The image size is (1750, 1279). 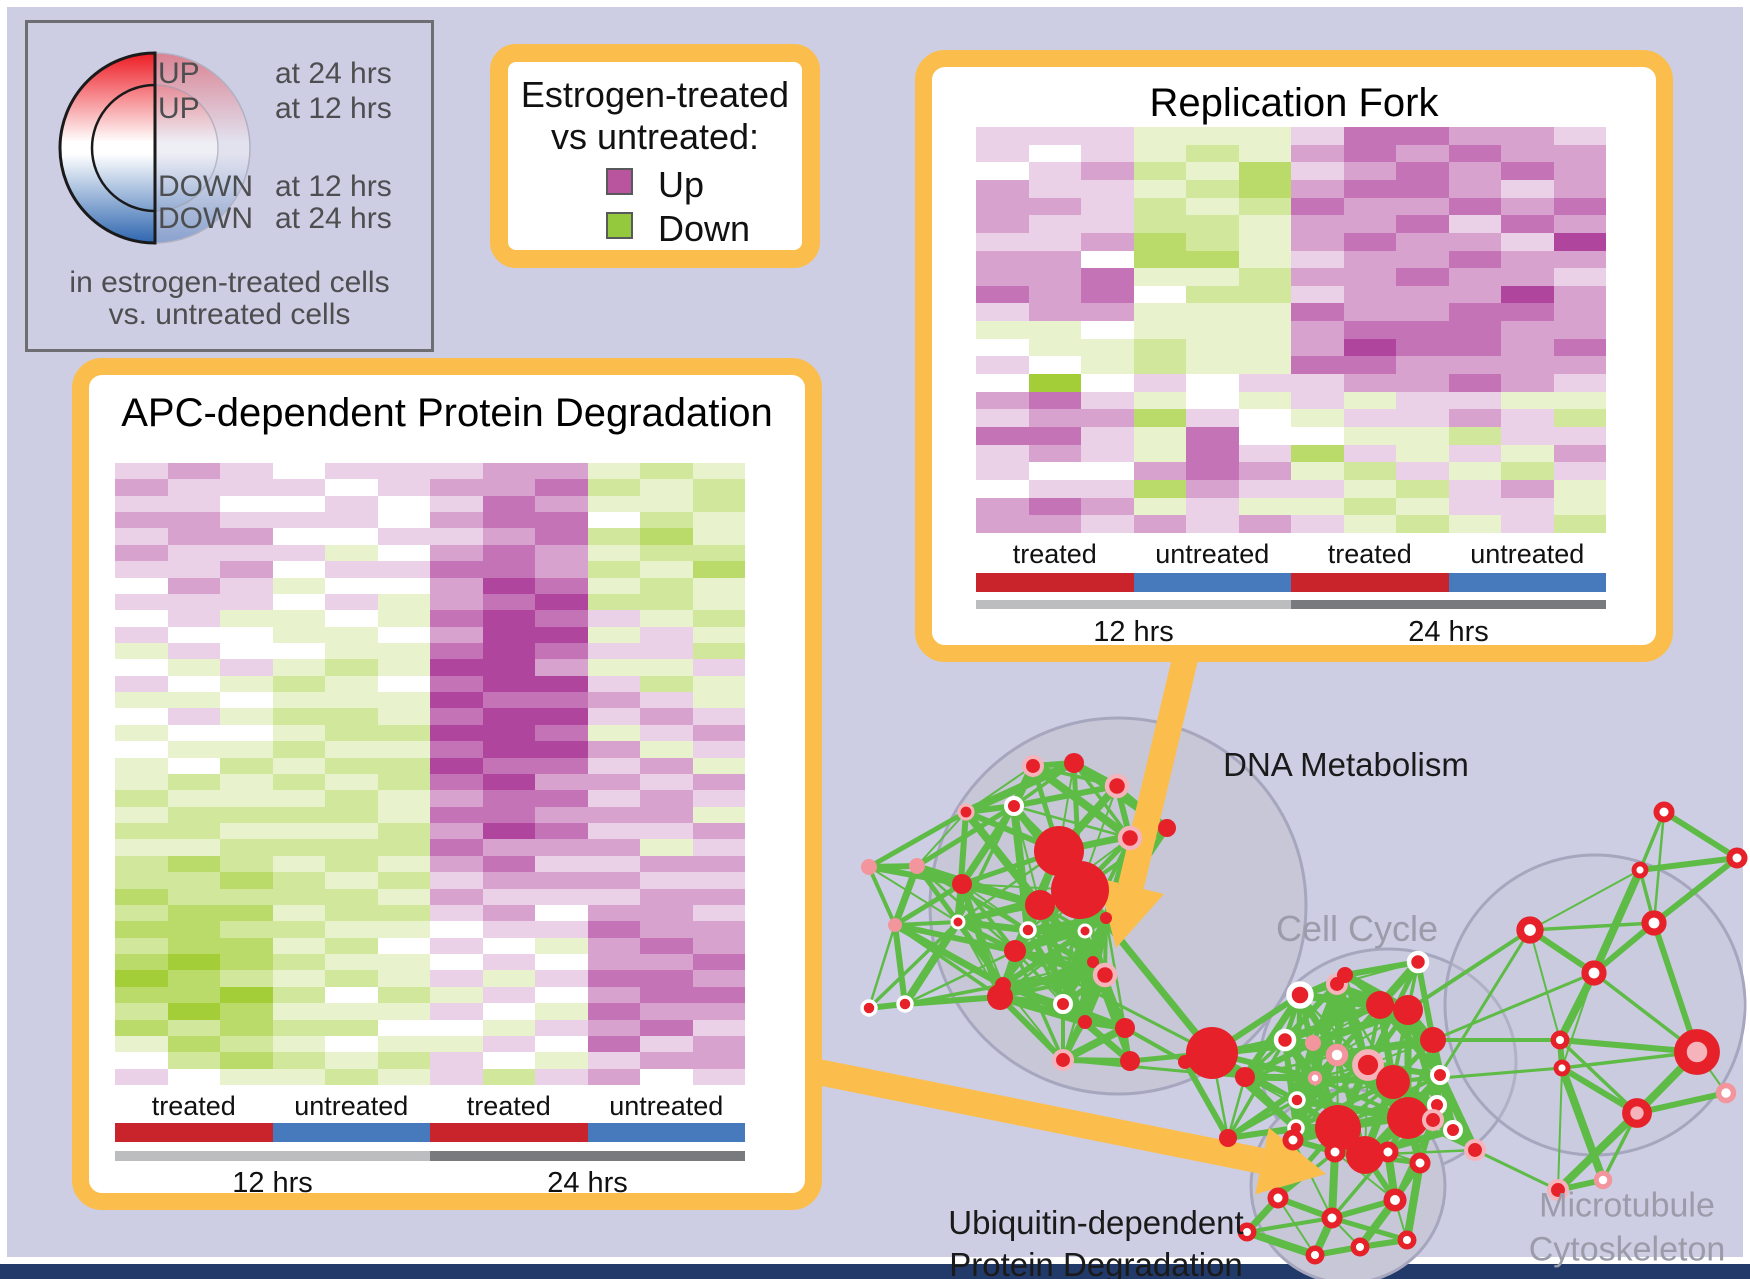 What do you see at coordinates (1054, 554) in the screenshot?
I see `group-label-treated: treated` at bounding box center [1054, 554].